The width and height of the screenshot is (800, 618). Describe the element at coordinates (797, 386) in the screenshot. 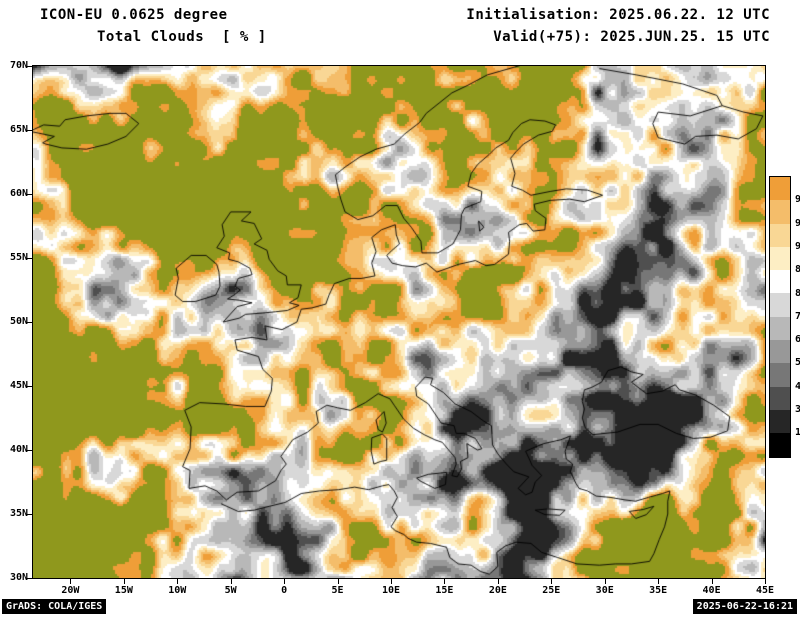

I see `legend-value-label: 40` at that location.